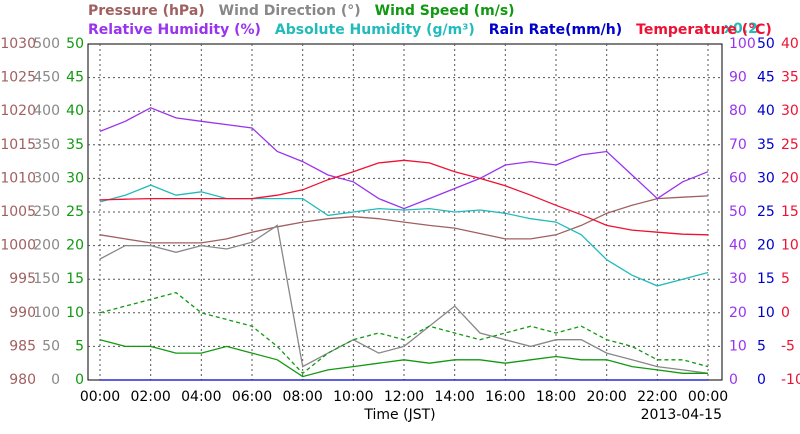 Image resolution: width=800 pixels, height=434 pixels. Describe the element at coordinates (46, 178) in the screenshot. I see `y-tick-label: 300` at that location.